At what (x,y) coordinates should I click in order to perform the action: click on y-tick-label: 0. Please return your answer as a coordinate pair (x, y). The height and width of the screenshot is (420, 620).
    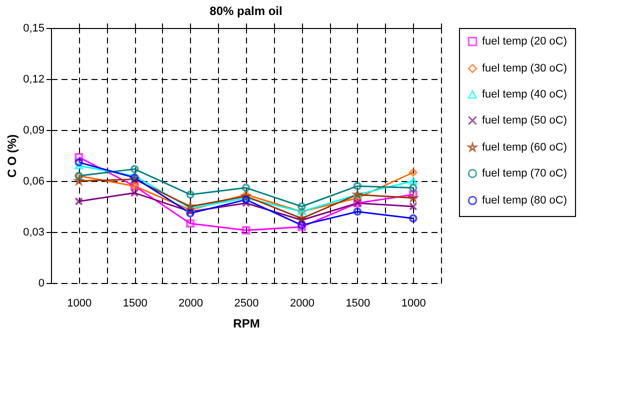
    Looking at the image, I should click on (41, 284).